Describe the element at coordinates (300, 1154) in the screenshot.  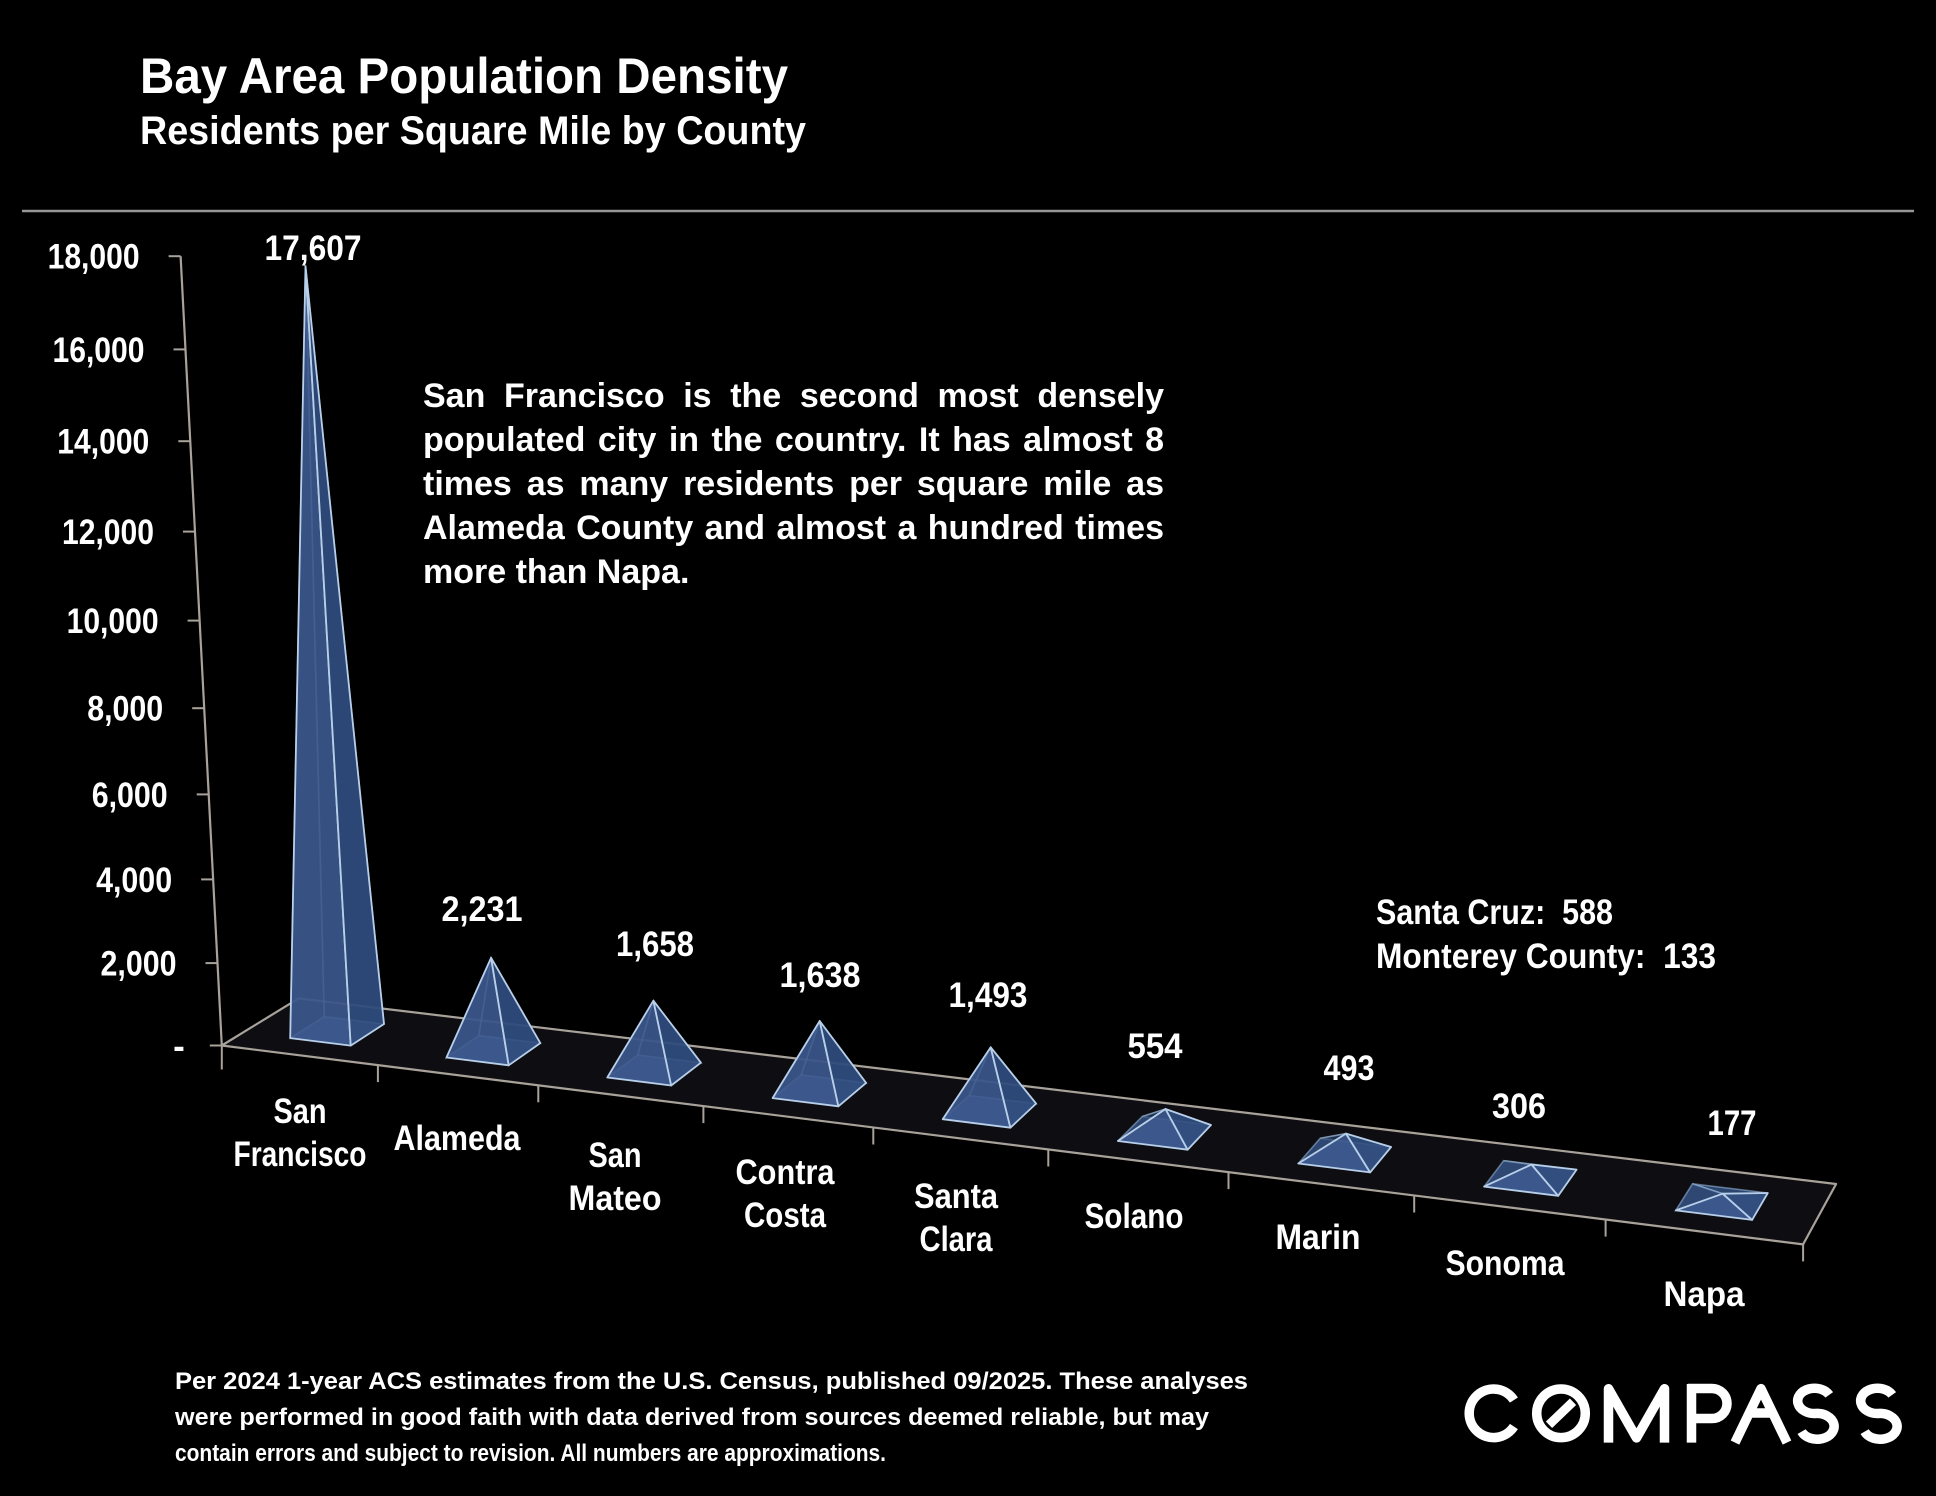
I see `svg-text: Francisco` at that location.